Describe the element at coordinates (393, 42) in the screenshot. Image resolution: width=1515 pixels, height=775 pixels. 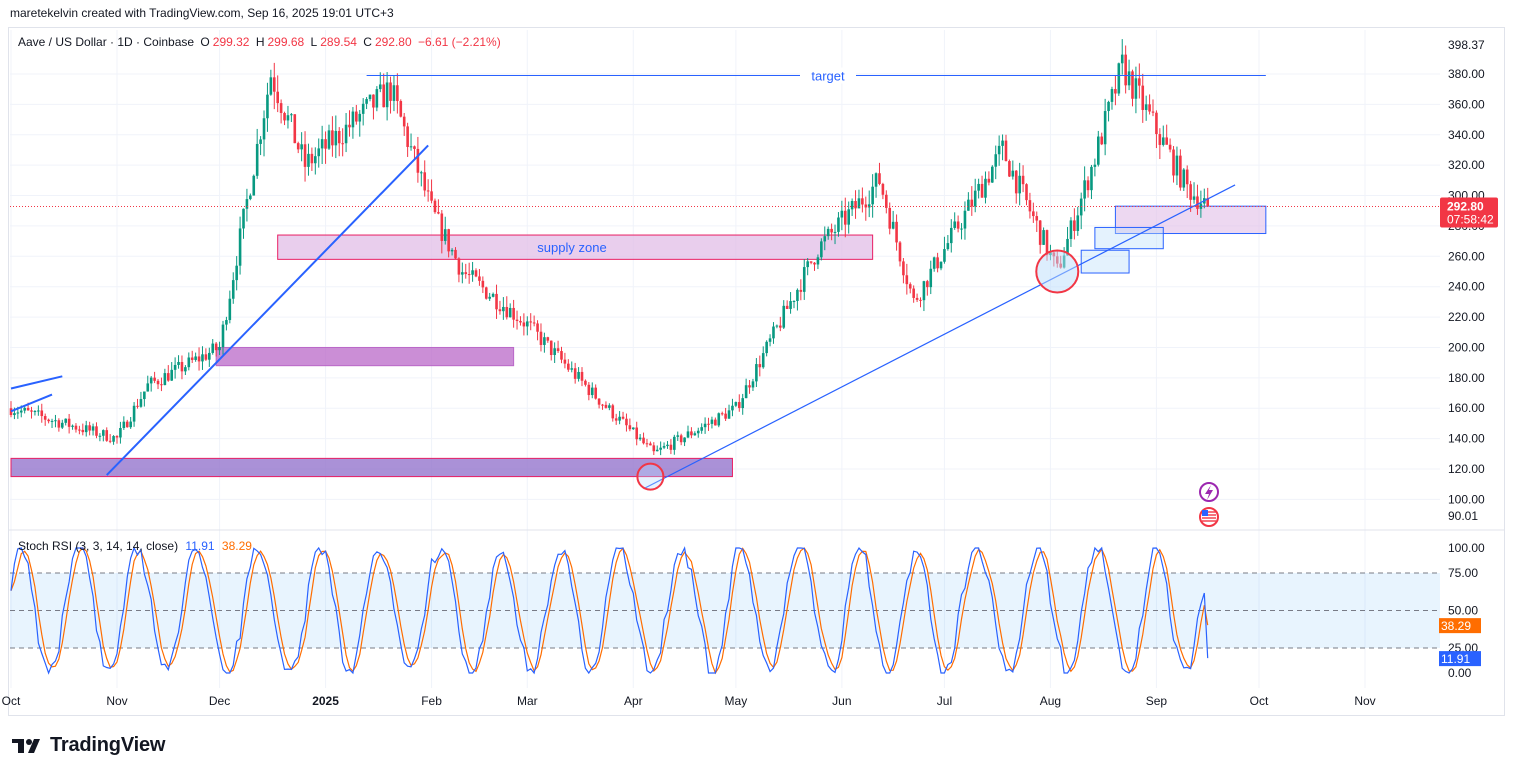
I see `close-value: 292.80` at that location.